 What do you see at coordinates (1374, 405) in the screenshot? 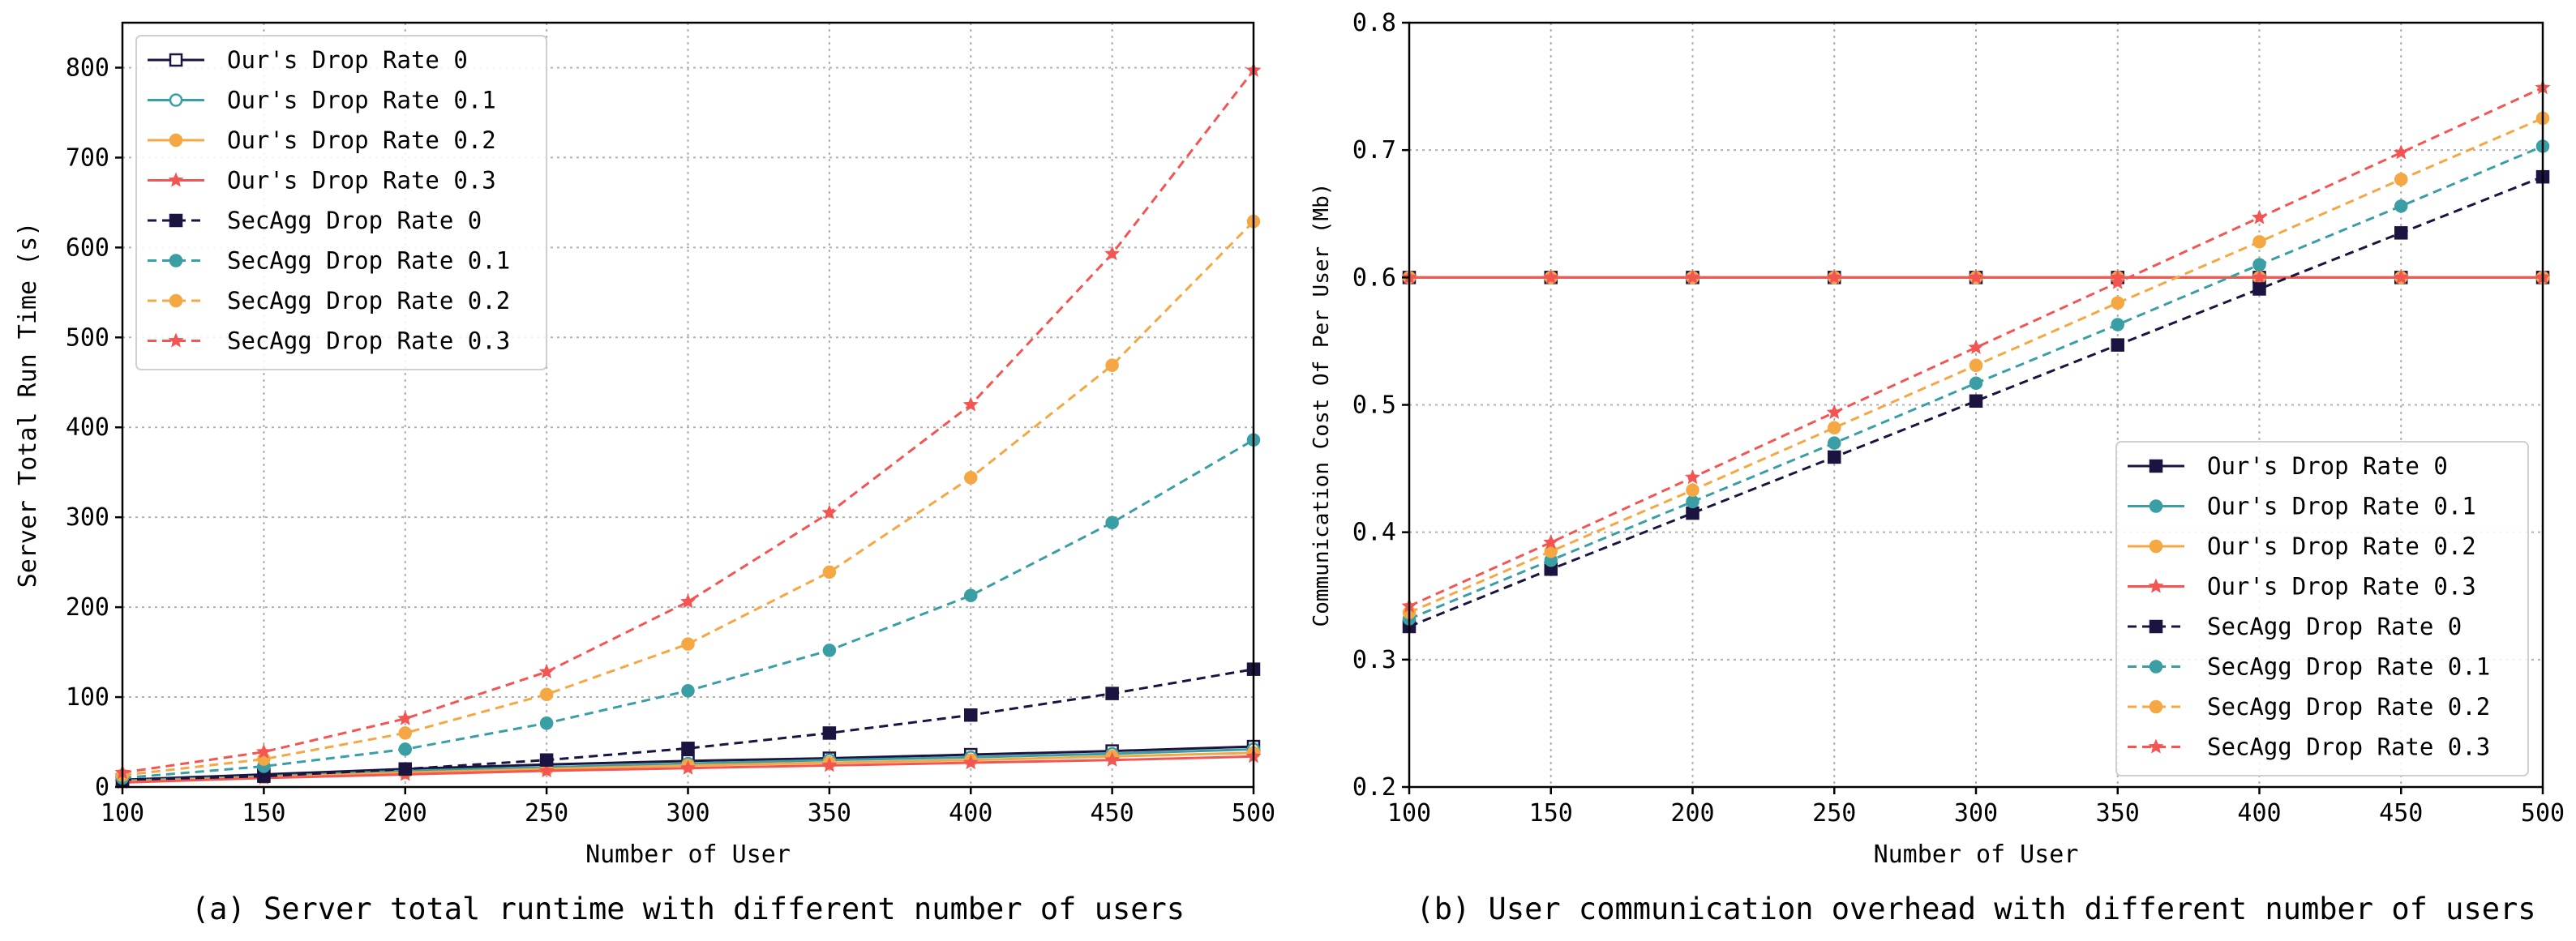
I see `y-tick-label: 0.5` at bounding box center [1374, 405].